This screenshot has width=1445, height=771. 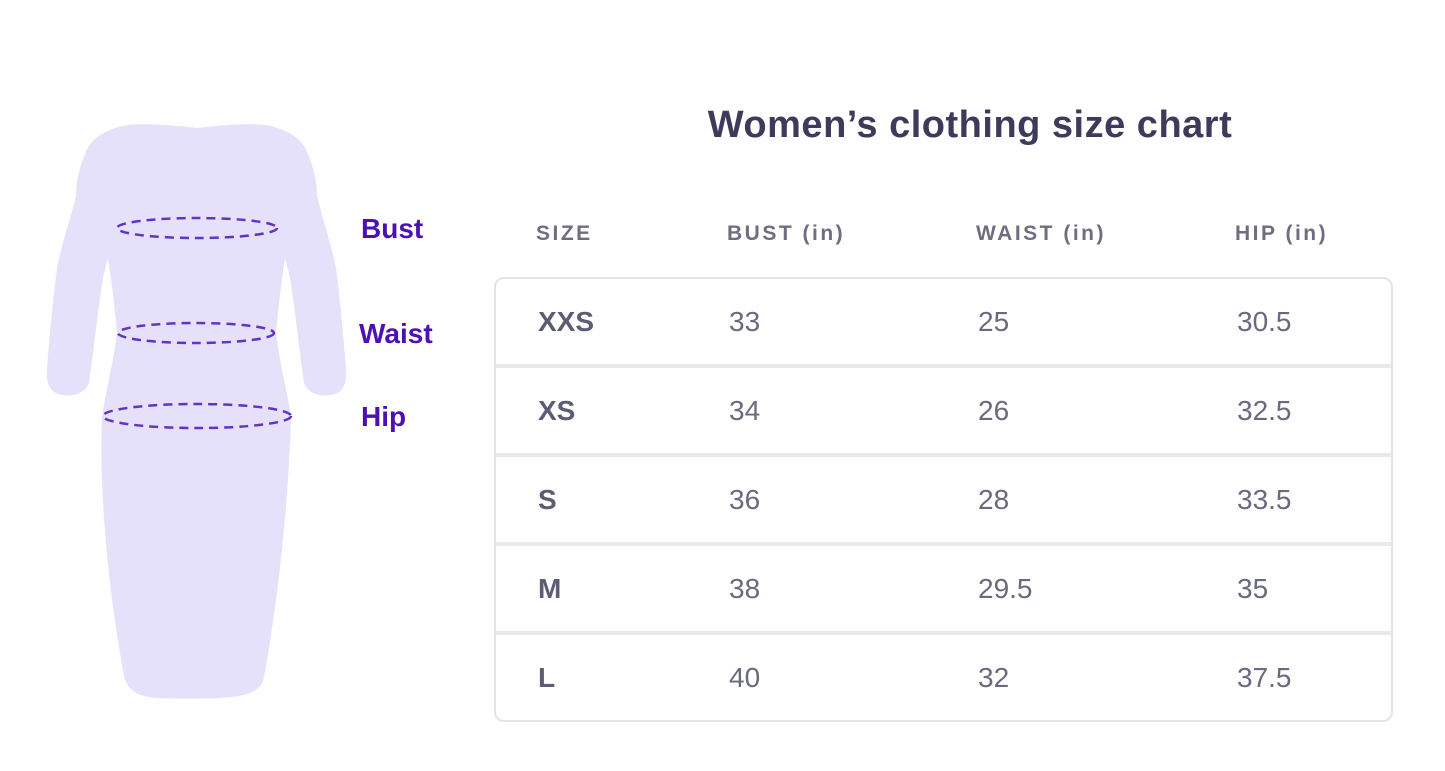 I want to click on size-value: XS, so click(x=557, y=410).